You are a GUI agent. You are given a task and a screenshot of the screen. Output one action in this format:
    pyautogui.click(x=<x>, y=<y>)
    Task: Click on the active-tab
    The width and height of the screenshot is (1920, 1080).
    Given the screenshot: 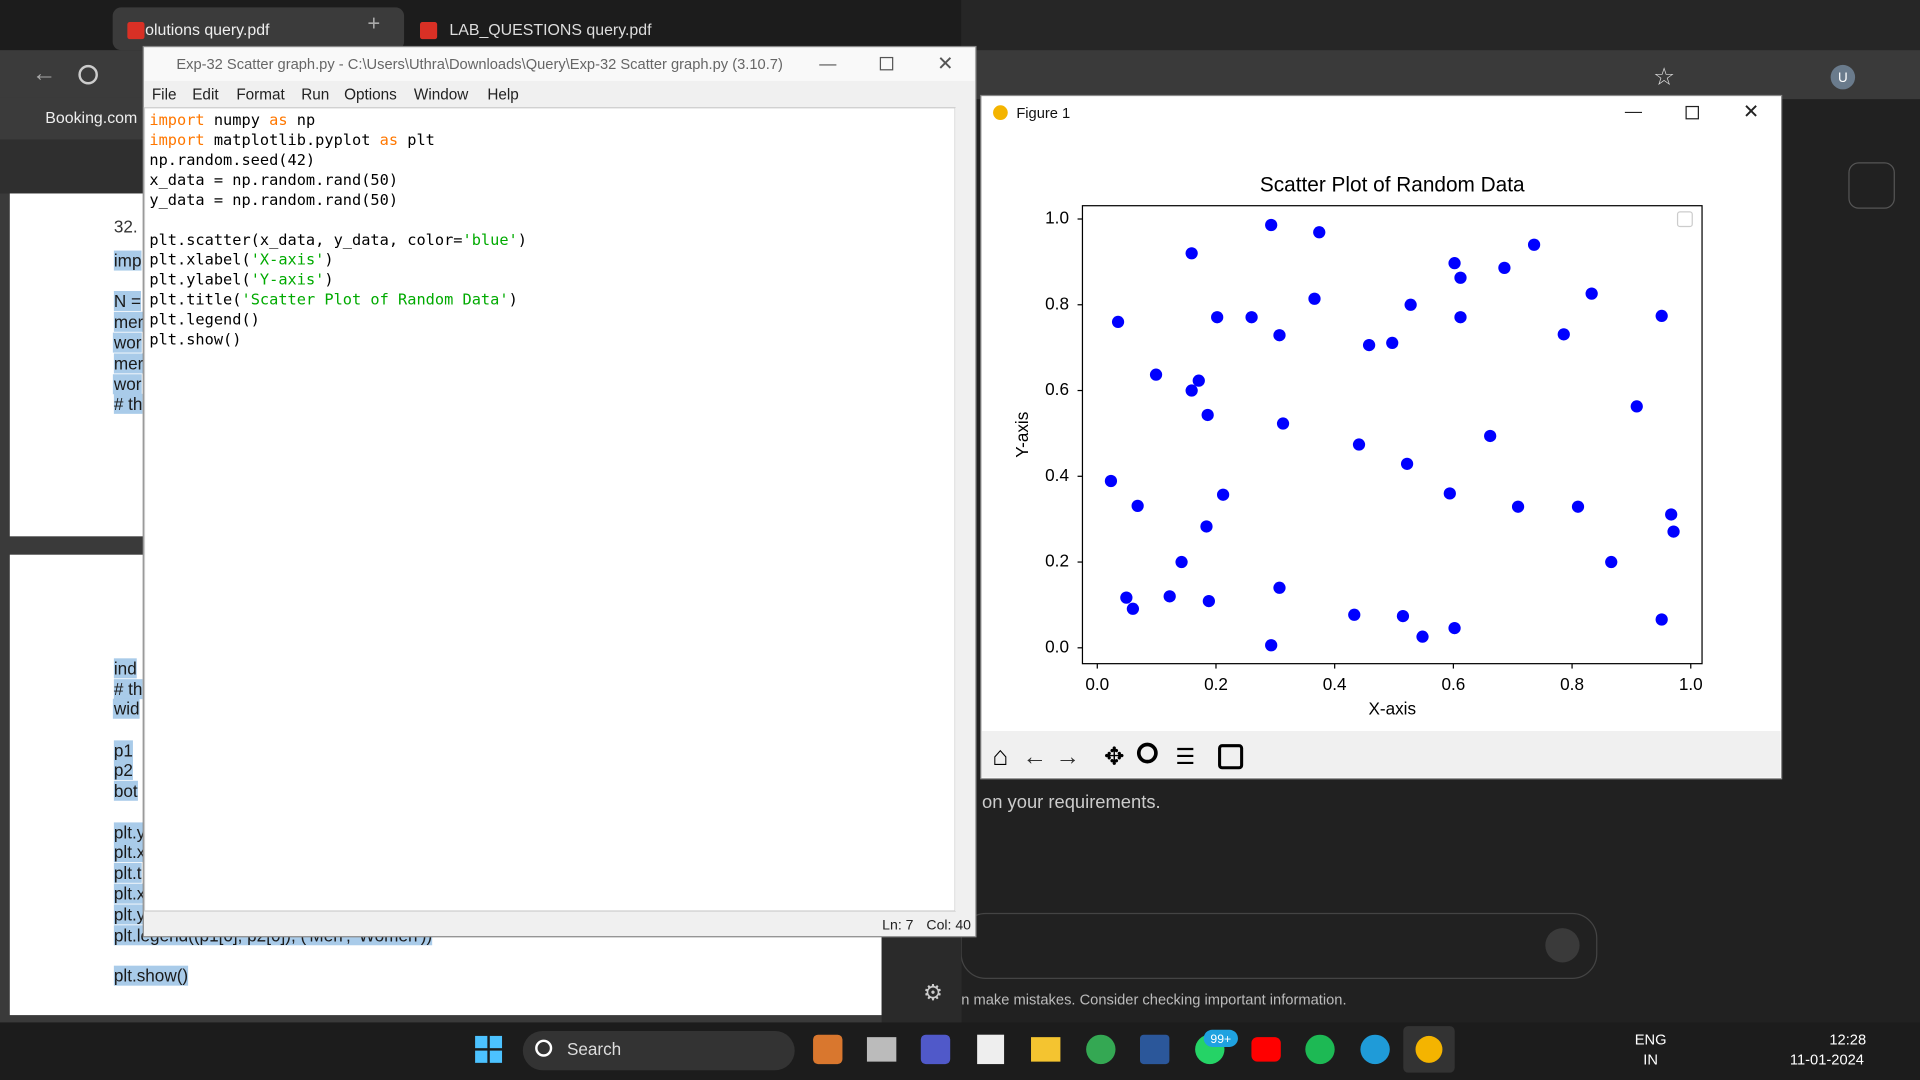 What is the action you would take?
    pyautogui.click(x=258, y=29)
    